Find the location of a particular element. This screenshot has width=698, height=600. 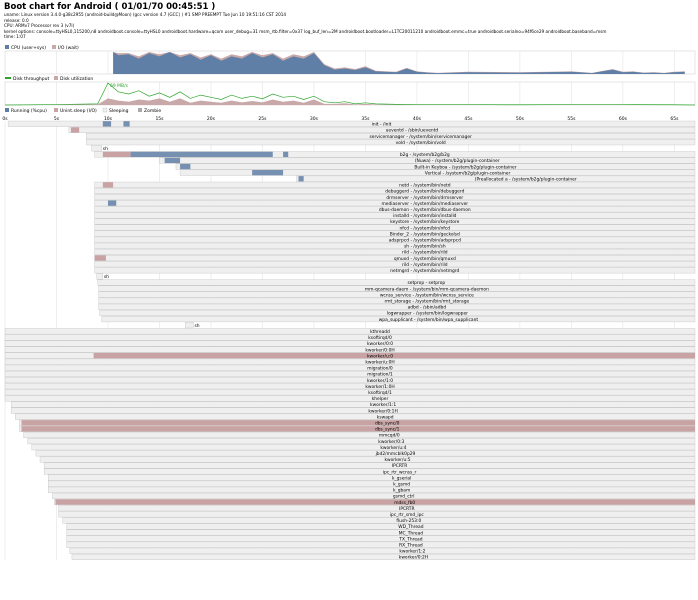

process-row: dbs_sync/1 is located at coordinates (357, 429).